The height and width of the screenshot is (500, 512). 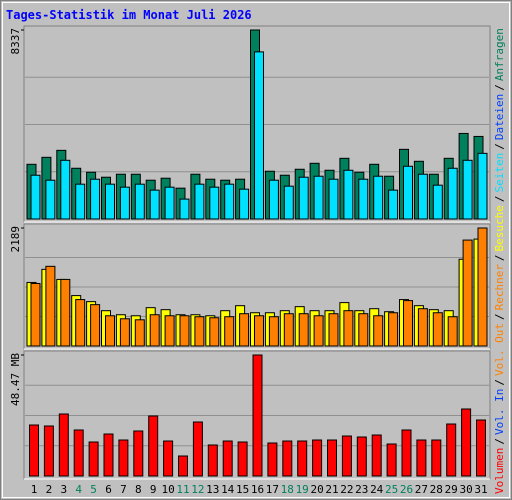 I want to click on x-tick-label: 15, so click(x=242, y=489).